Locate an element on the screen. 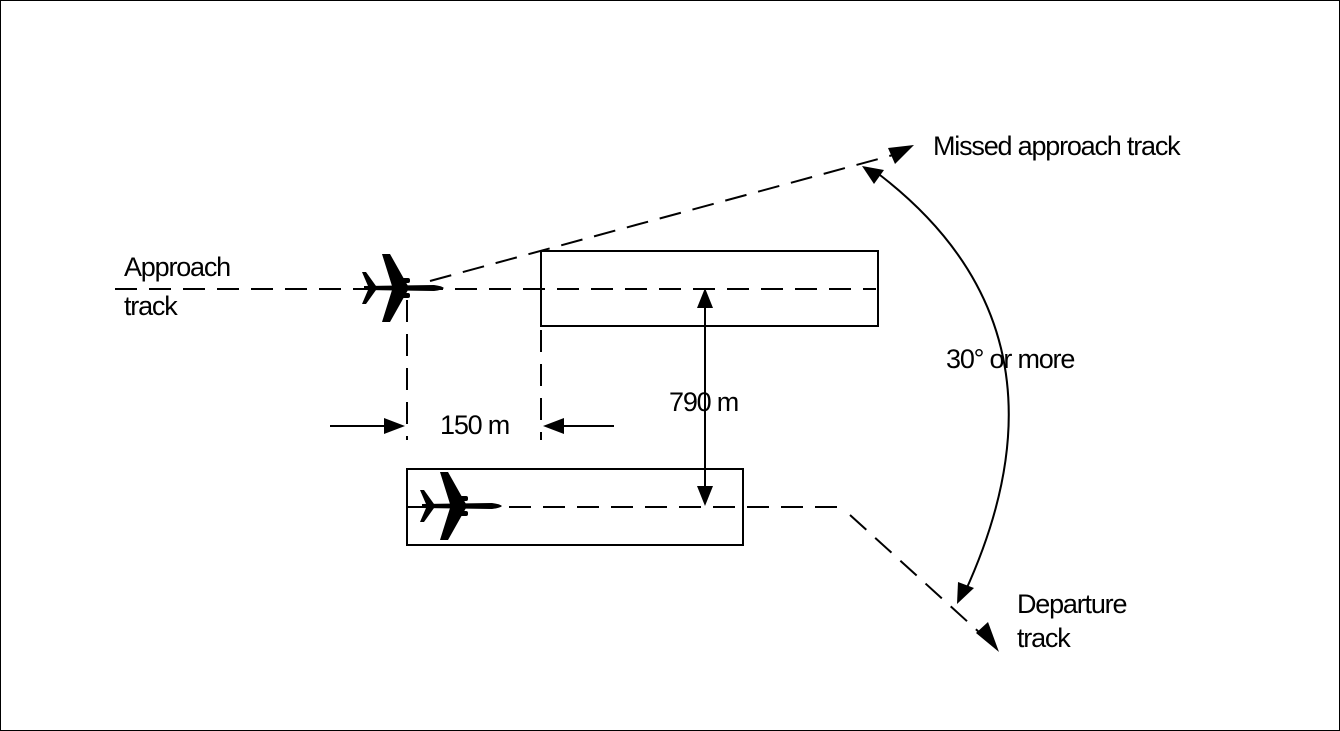 The width and height of the screenshot is (1340, 731). missed-approach-track-line is located at coordinates (661, 218).